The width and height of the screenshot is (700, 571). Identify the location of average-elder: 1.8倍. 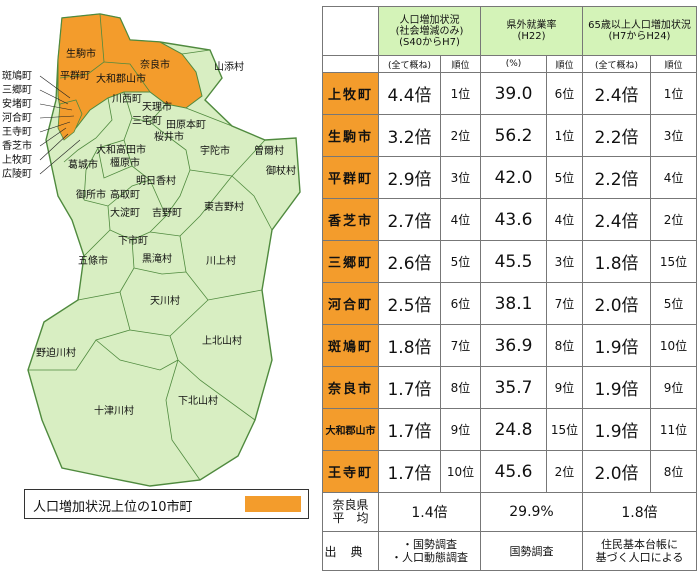
(639, 512).